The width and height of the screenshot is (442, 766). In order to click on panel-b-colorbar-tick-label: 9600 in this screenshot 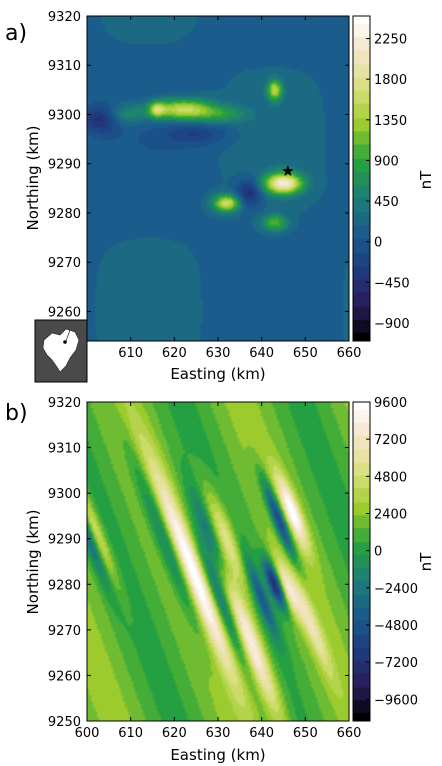, I will do `click(390, 403)`.